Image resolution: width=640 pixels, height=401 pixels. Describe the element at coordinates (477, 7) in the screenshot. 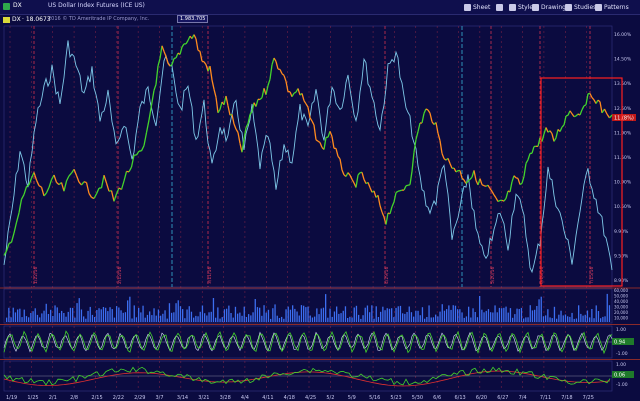

I see `sheet-button: Sheet` at that location.